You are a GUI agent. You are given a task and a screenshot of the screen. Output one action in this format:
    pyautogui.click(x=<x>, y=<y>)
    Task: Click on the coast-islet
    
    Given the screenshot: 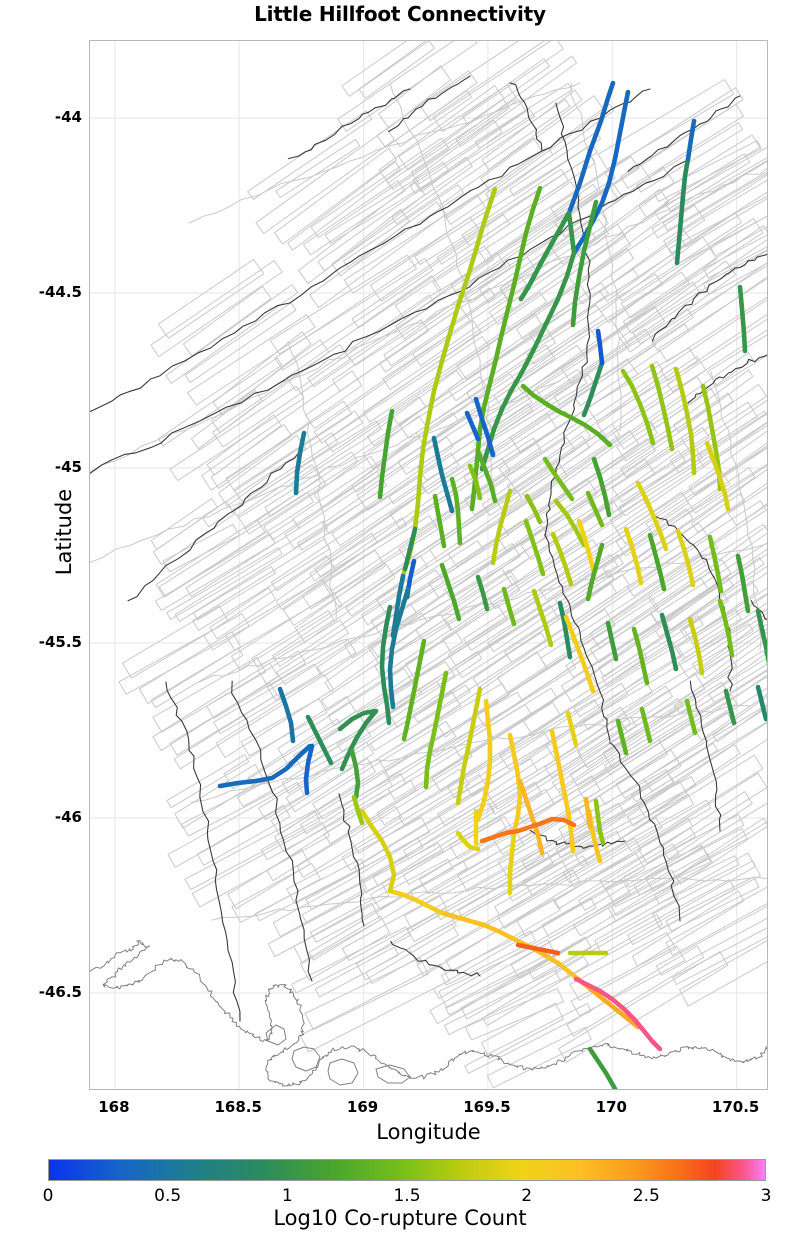 What is the action you would take?
    pyautogui.click(x=276, y=1035)
    